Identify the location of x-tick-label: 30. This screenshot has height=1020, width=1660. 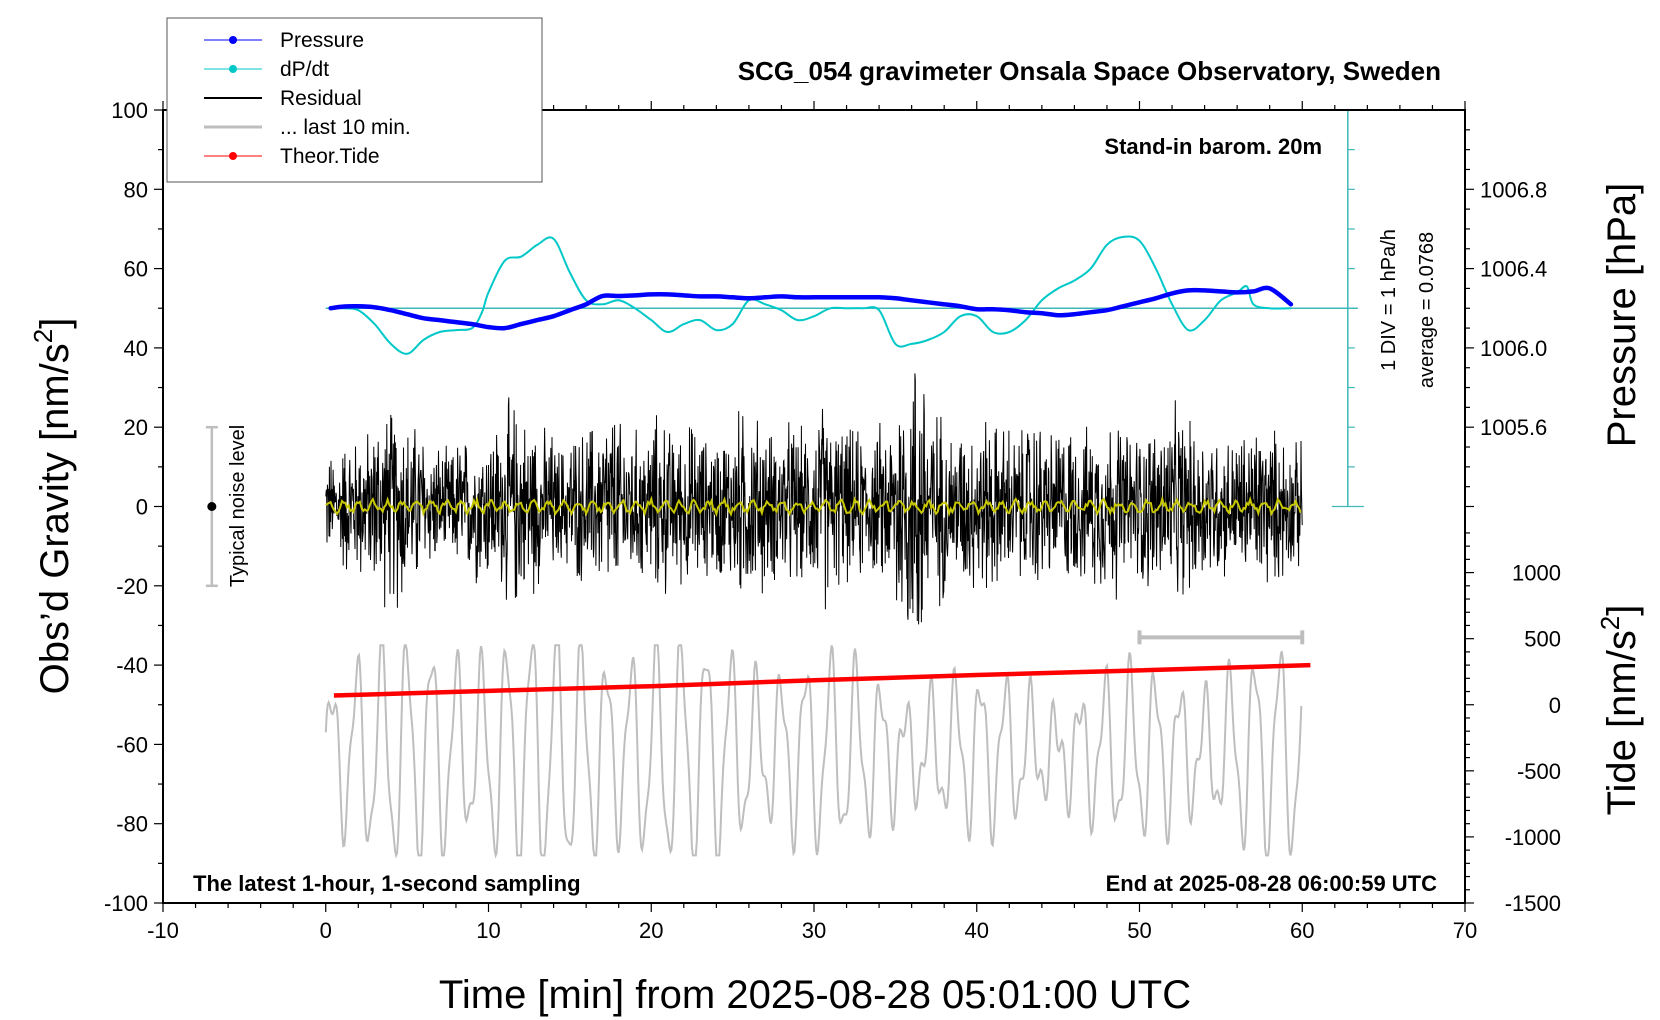
(814, 930).